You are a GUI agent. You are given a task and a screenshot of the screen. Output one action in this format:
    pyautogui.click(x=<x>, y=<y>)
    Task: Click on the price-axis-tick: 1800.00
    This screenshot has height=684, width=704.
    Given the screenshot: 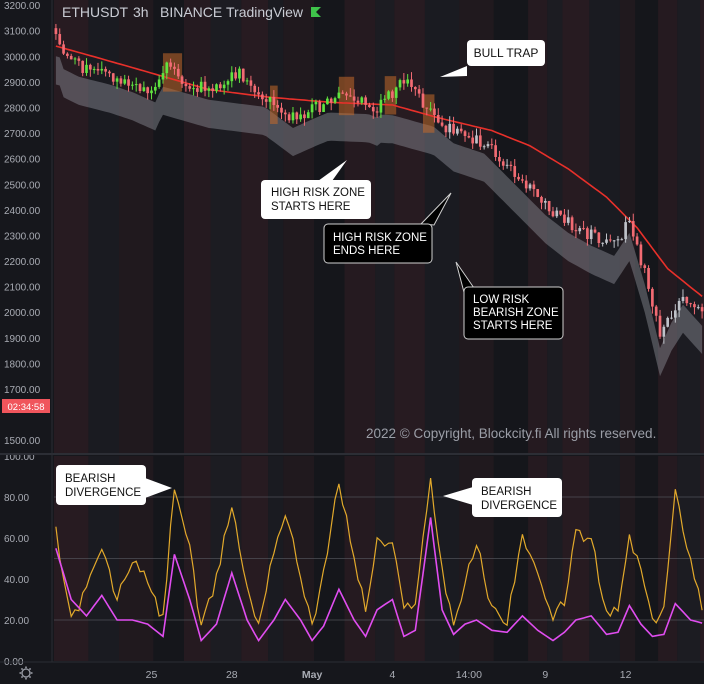 What is the action you would take?
    pyautogui.click(x=22, y=364)
    